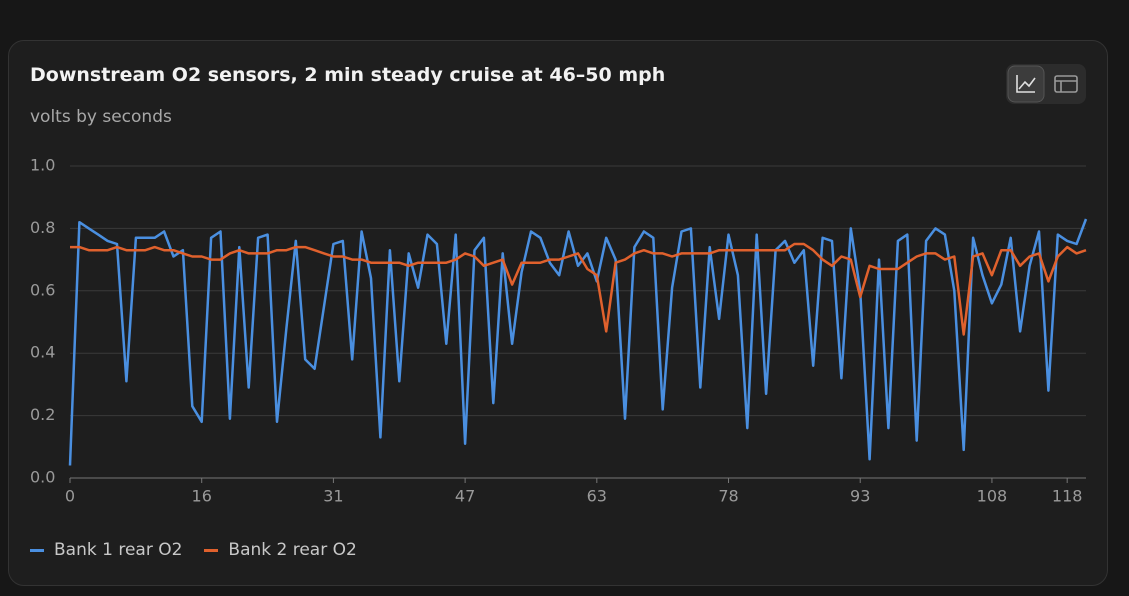 Image resolution: width=1129 pixels, height=596 pixels. I want to click on x-tick-label: 0, so click(70, 496).